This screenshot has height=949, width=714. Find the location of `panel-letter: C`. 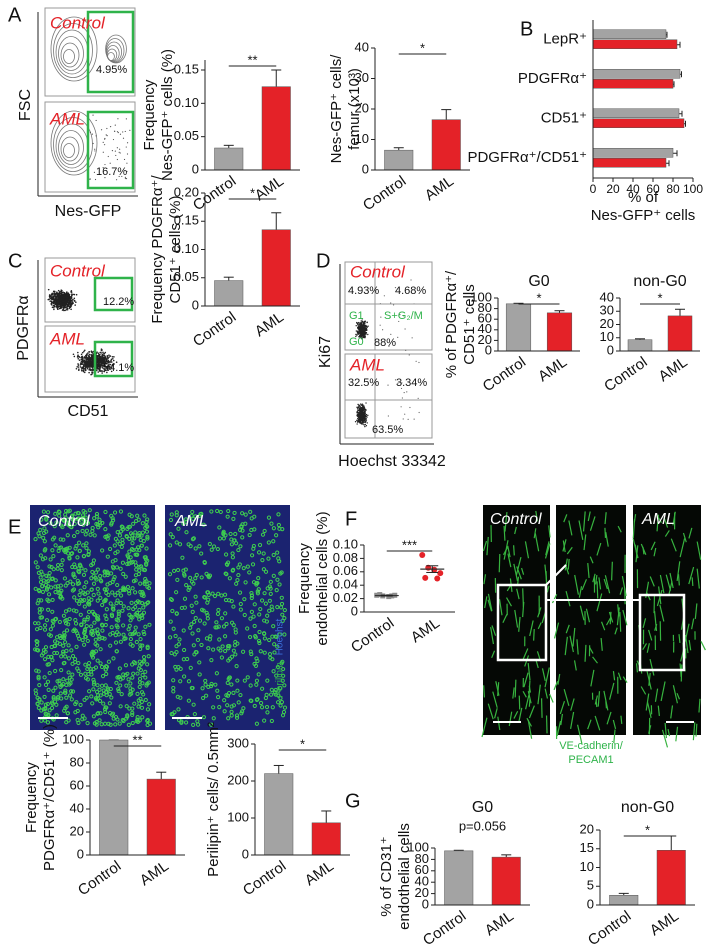

panel-letter: C is located at coordinates (15, 261).